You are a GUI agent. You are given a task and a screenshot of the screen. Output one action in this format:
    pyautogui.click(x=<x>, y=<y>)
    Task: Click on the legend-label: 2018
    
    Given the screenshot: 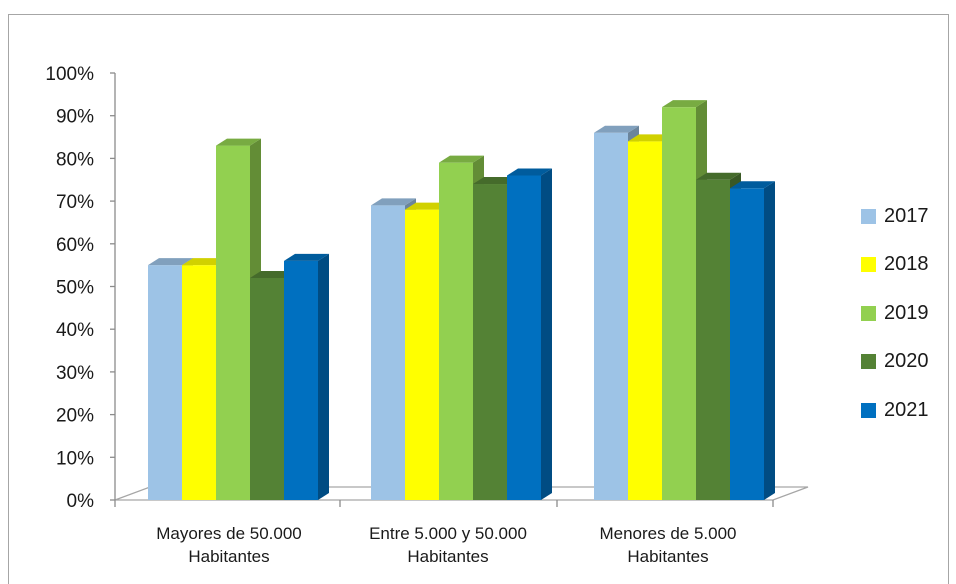 What is the action you would take?
    pyautogui.click(x=906, y=264)
    